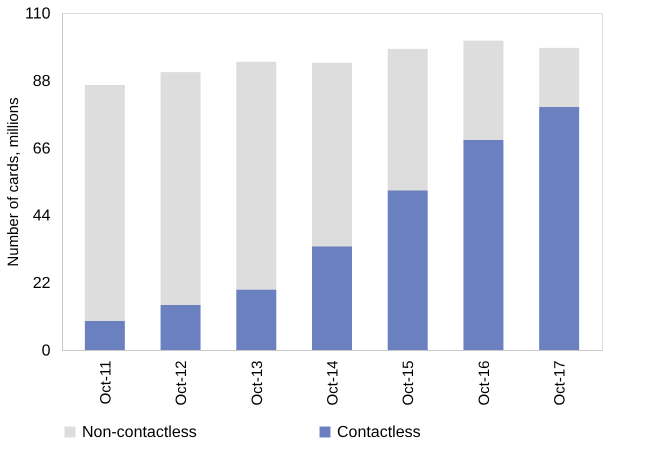 This screenshot has height=459, width=649. What do you see at coordinates (46, 351) in the screenshot?
I see `y-tick-label: 0` at bounding box center [46, 351].